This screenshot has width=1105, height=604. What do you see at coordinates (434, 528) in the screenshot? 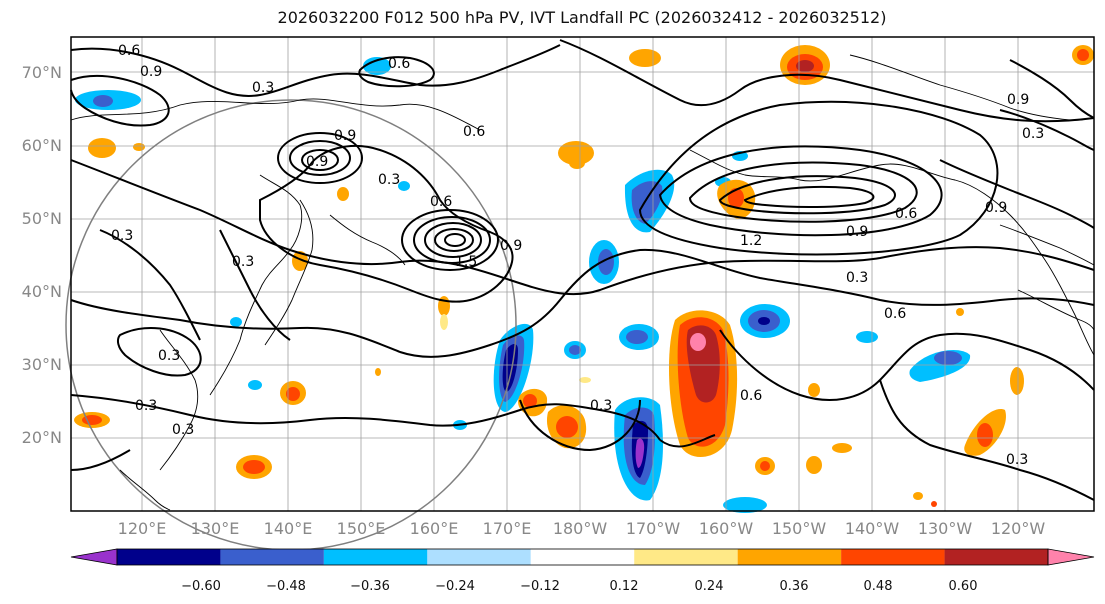
I see `lon-label: 160°E` at bounding box center [434, 528].